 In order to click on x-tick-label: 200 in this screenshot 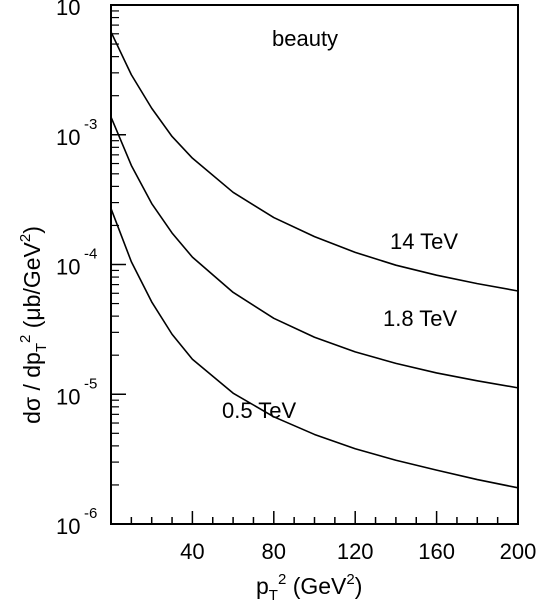, I will do `click(518, 551)`.